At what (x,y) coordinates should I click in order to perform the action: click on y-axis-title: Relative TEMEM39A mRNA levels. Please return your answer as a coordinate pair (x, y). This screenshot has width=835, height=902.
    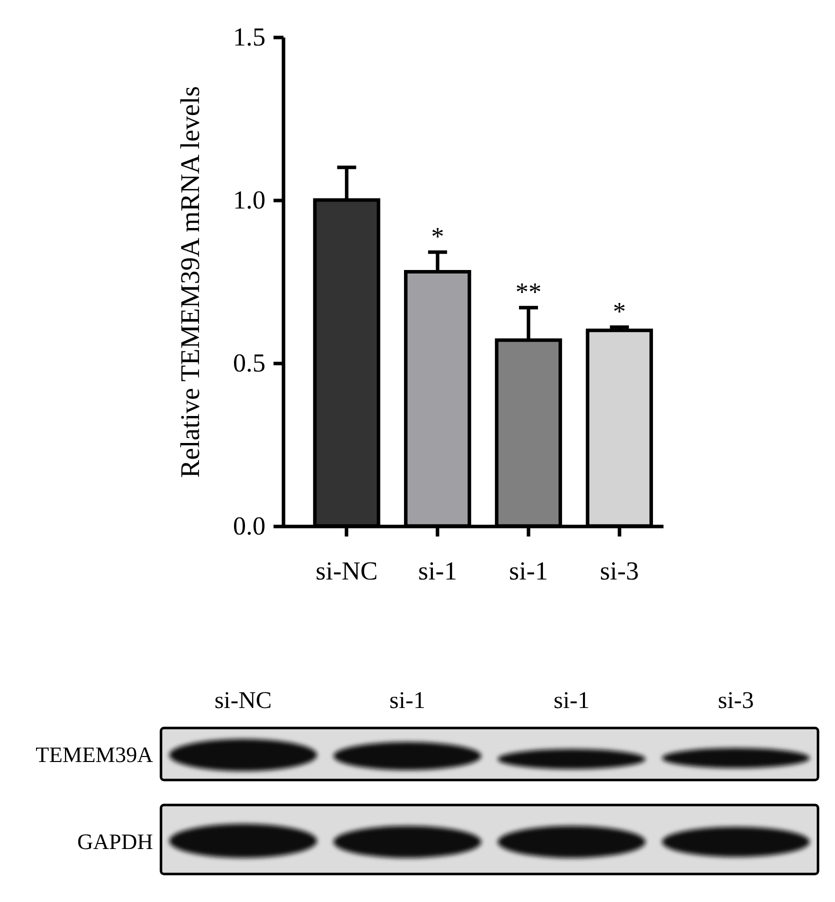
    Looking at the image, I should click on (190, 282).